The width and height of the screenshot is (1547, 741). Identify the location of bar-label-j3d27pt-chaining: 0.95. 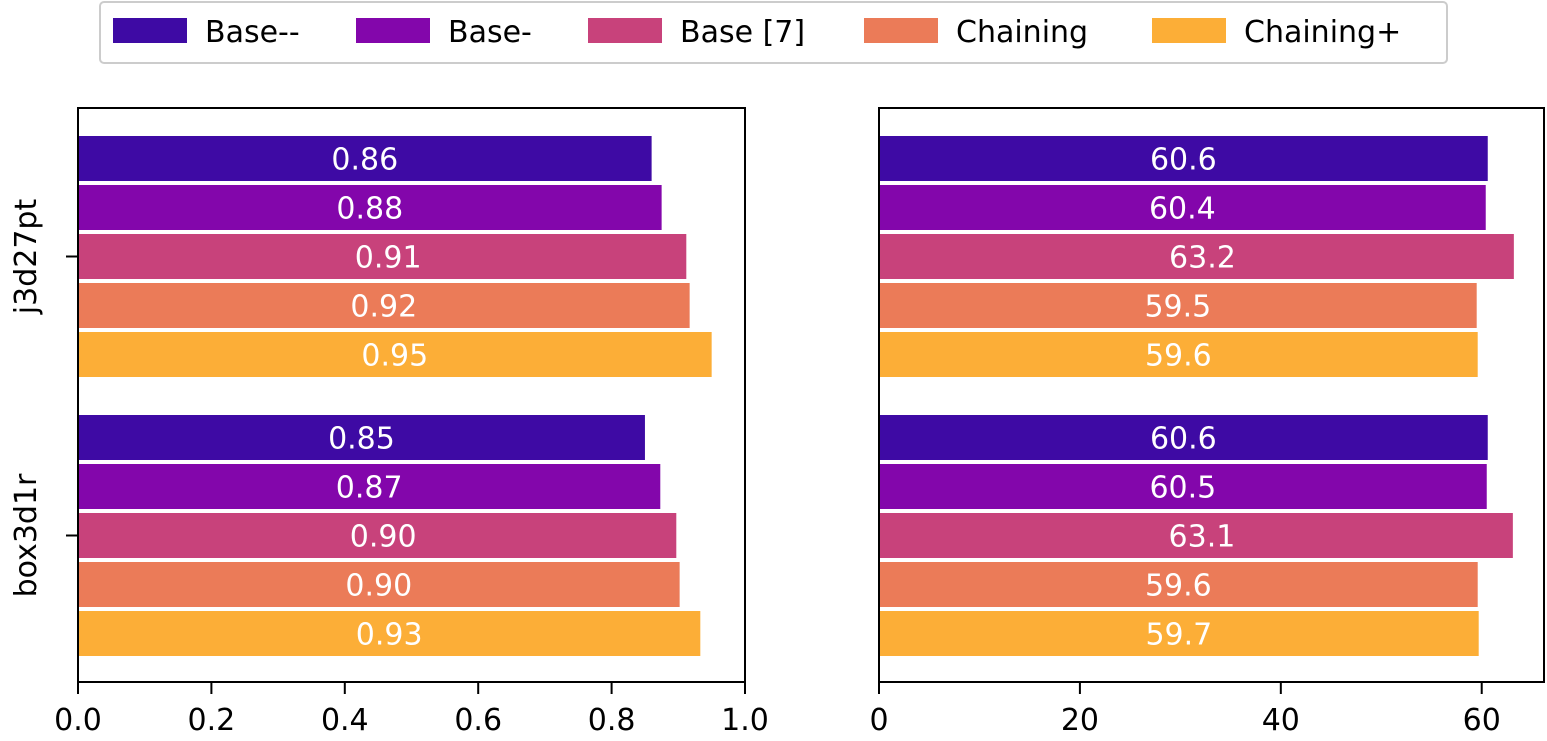
(394, 356).